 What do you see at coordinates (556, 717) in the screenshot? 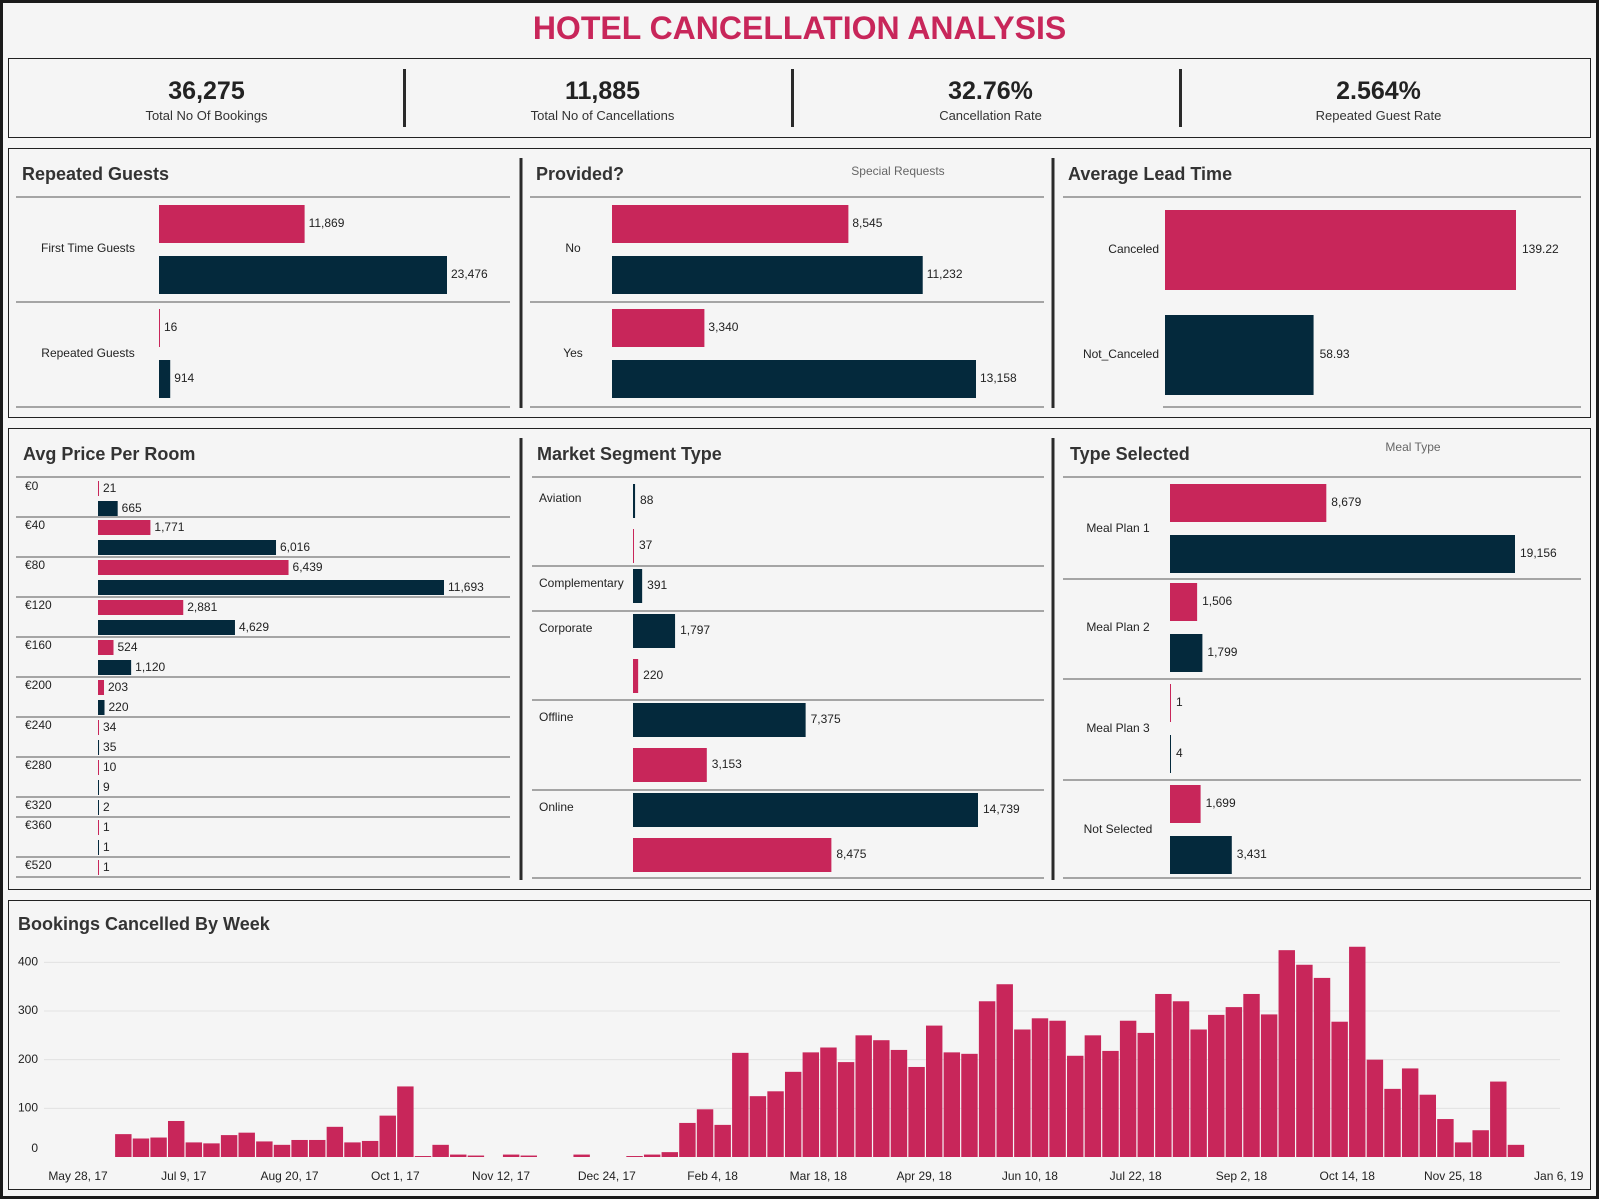
I see `category-label: Offline` at bounding box center [556, 717].